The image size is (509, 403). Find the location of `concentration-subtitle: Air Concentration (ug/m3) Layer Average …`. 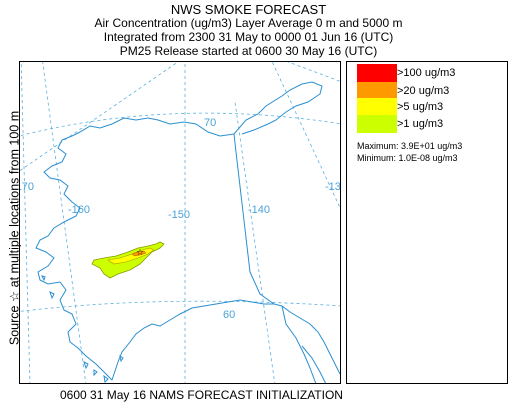

concentration-subtitle: Air Concentration (ug/m3) Layer Average … is located at coordinates (248, 23).